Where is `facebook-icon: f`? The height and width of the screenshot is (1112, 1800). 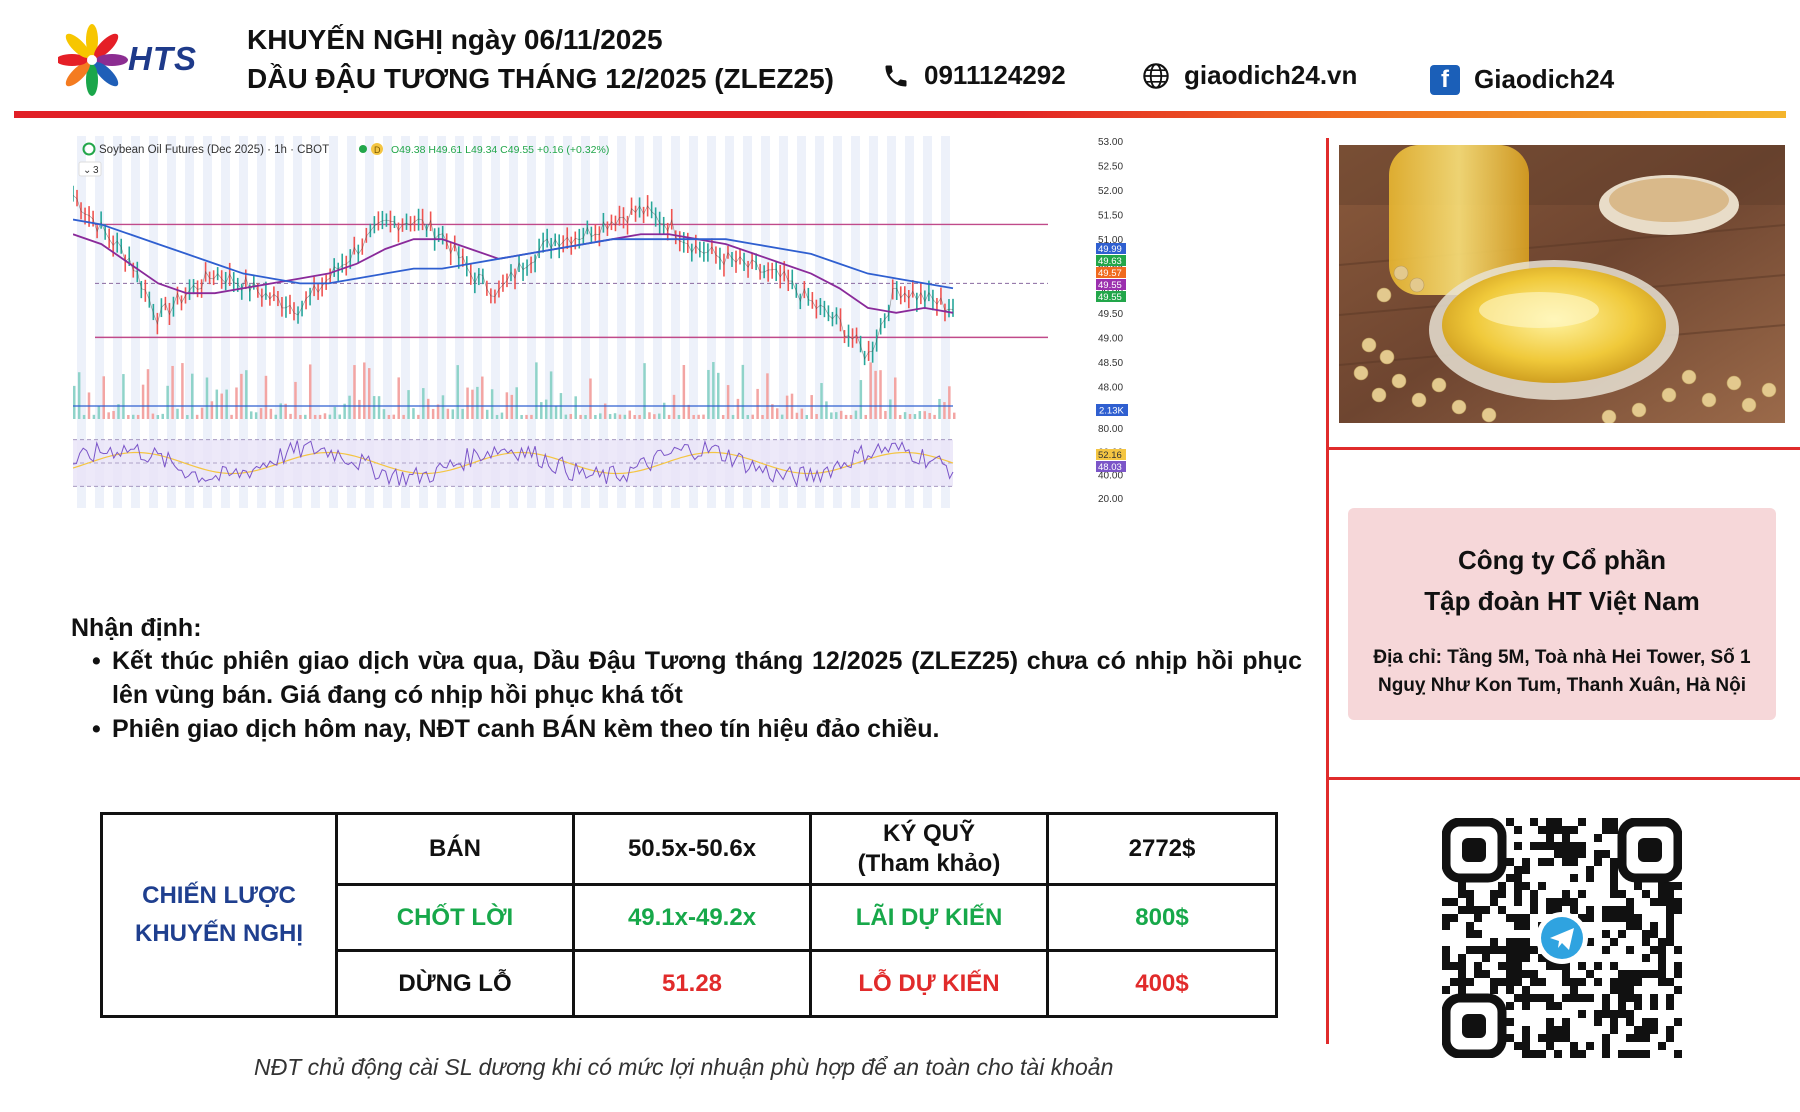
facebook-icon: f is located at coordinates (1445, 79).